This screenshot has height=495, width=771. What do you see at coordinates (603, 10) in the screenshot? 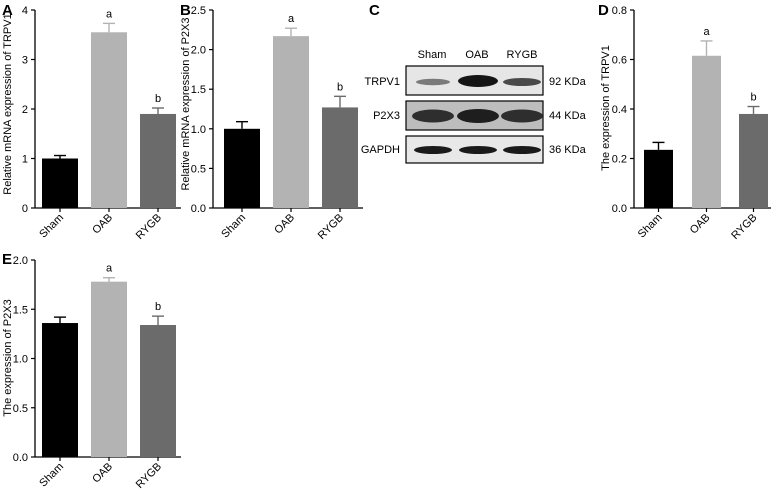
I see `panel-letter-d: D` at bounding box center [603, 10].